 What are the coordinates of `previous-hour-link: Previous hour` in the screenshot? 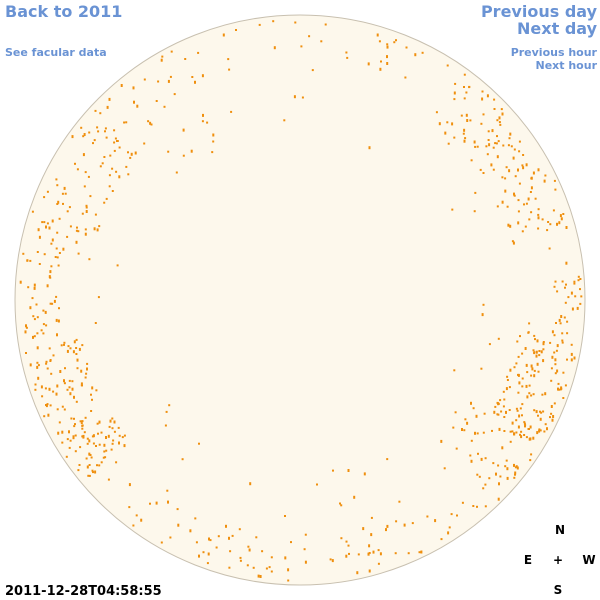 It's located at (554, 52).